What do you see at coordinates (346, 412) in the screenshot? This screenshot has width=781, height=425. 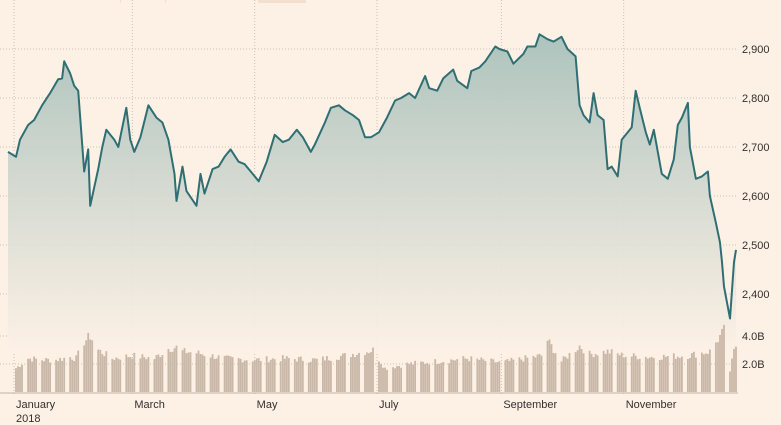 I see `x-axis: January 2018 March May July September November` at bounding box center [346, 412].